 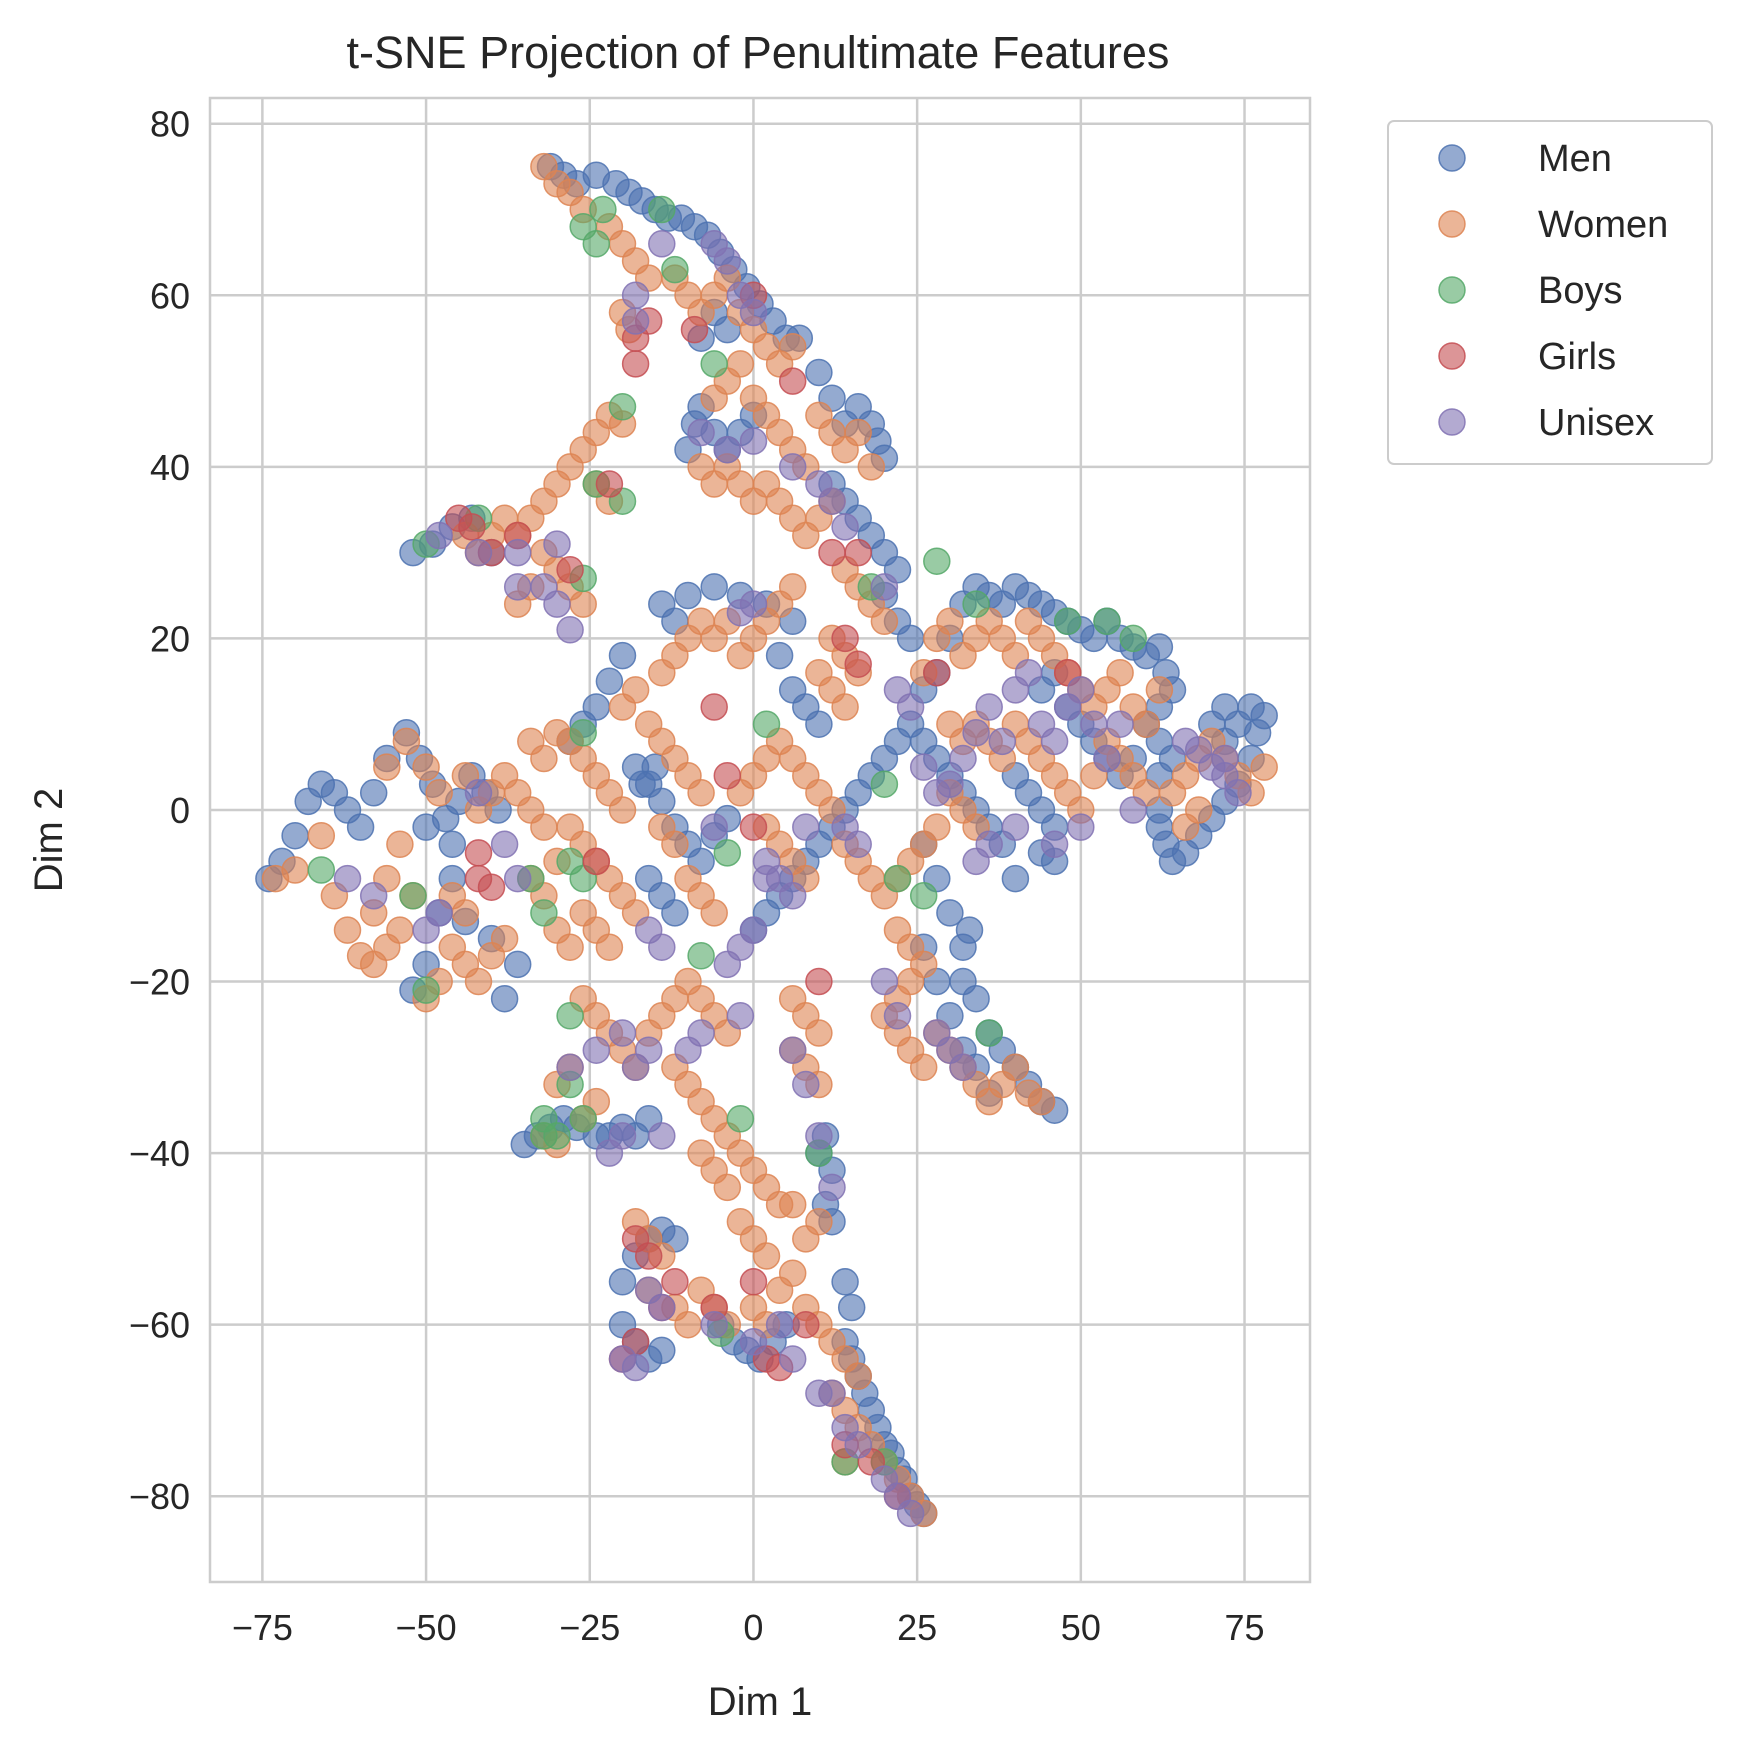 I want to click on legend-box, so click(x=1550, y=292).